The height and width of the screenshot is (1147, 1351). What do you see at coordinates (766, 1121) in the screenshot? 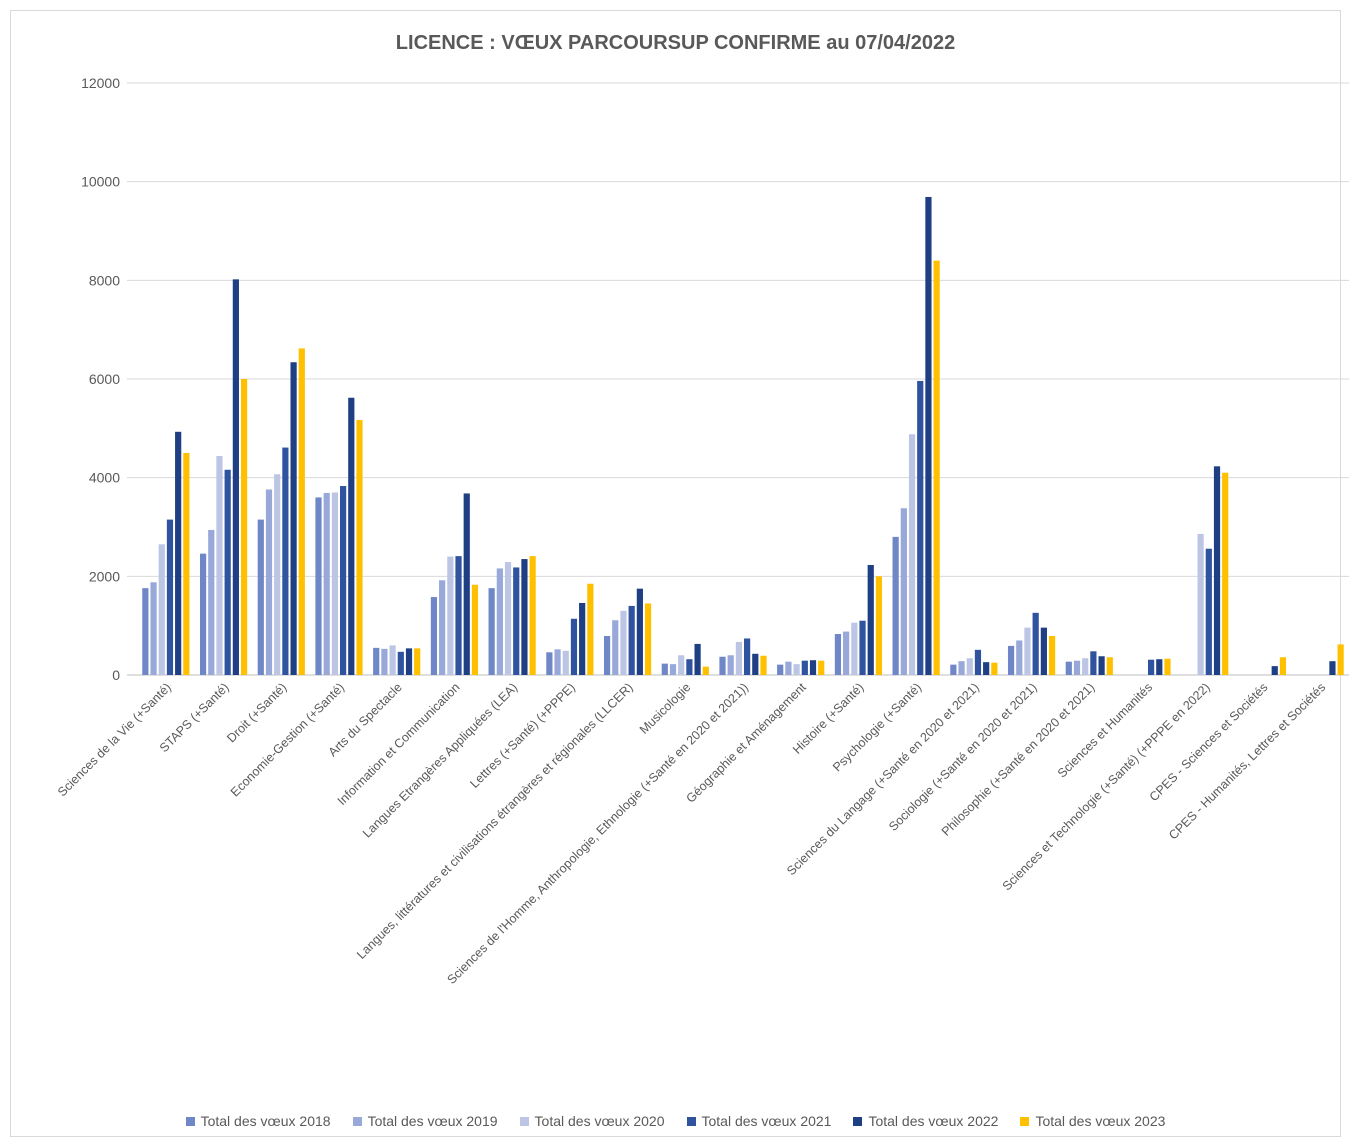
I see `legend-label: Total des vœux 2021` at bounding box center [766, 1121].